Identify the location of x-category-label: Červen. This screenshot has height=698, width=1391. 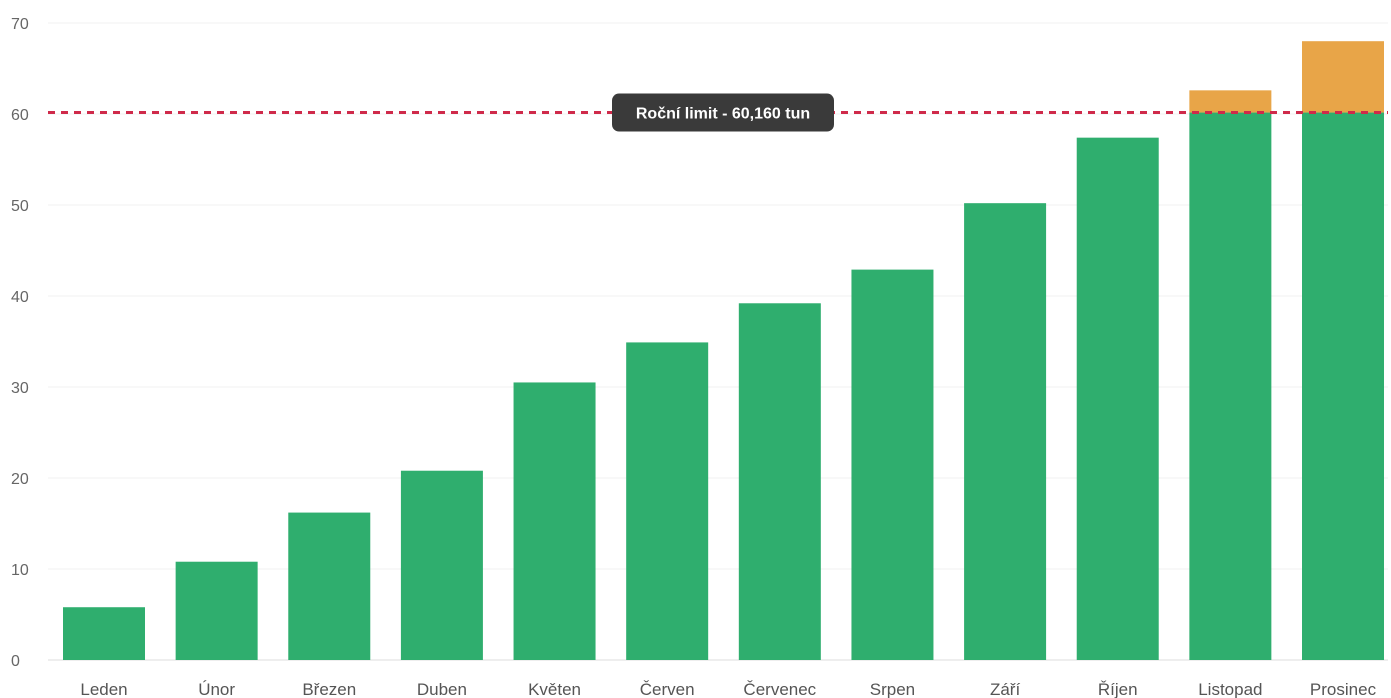
(667, 689).